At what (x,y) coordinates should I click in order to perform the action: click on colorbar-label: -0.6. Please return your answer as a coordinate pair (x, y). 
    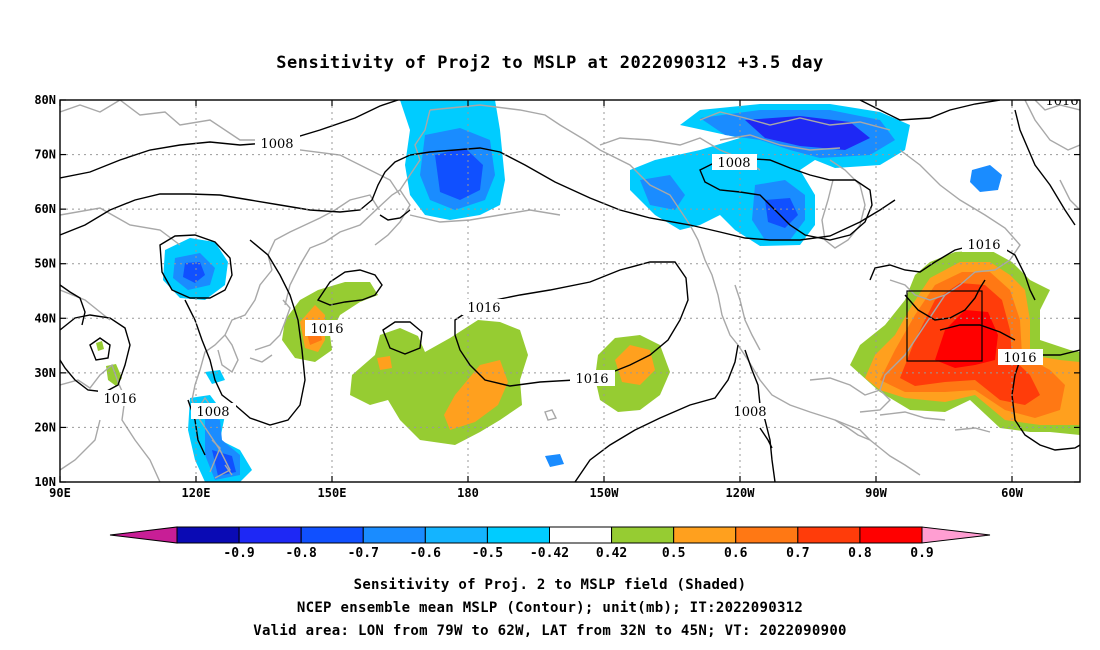
    Looking at the image, I should click on (425, 553).